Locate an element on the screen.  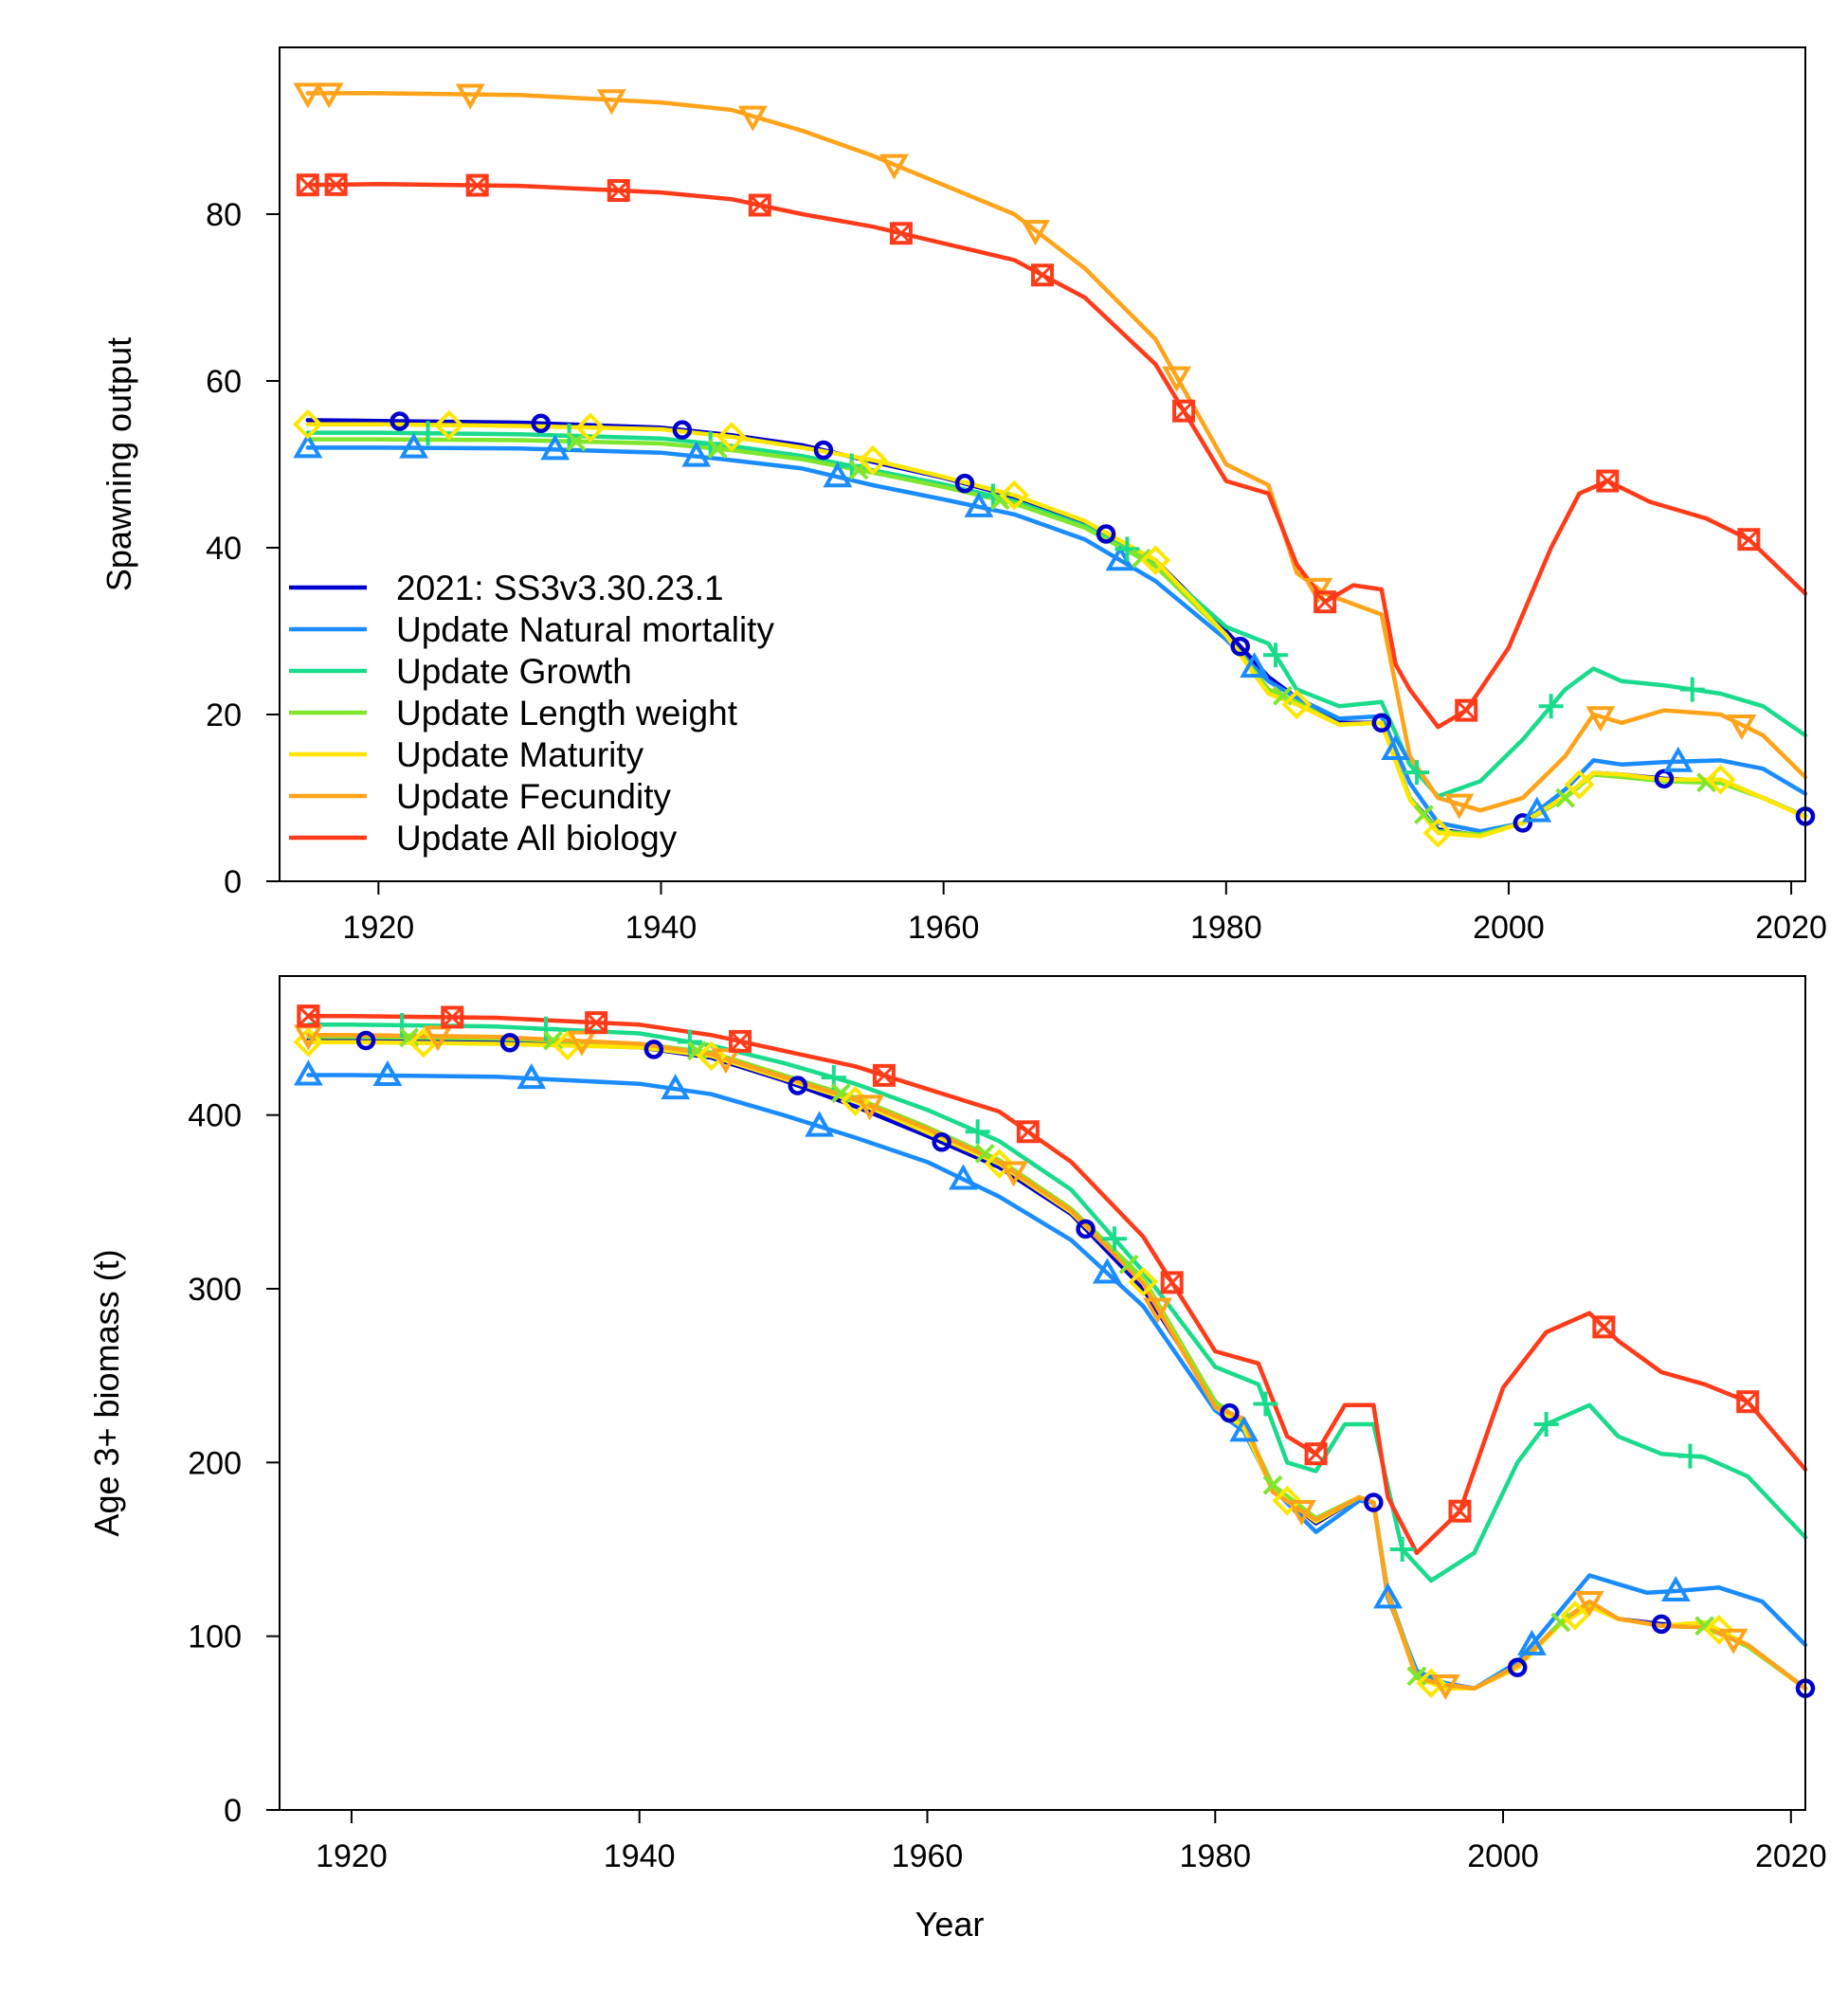
biomass-y-tick-label-0: 0 is located at coordinates (233, 1811).